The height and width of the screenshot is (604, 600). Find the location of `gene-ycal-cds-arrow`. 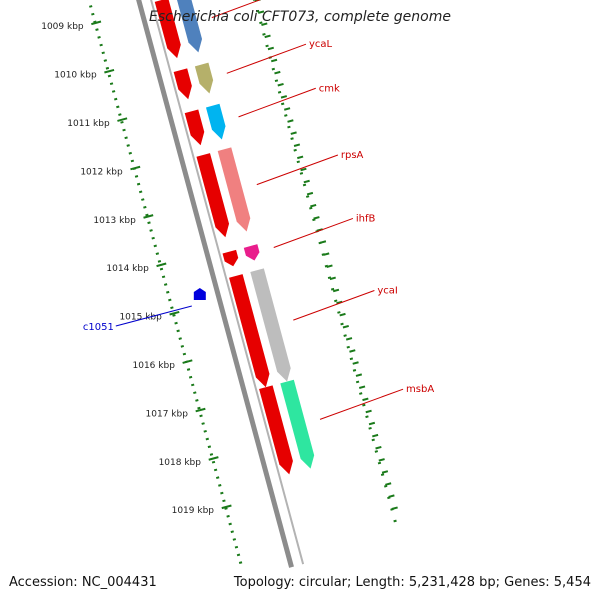

gene-ycal-cds-arrow is located at coordinates (182, 84).